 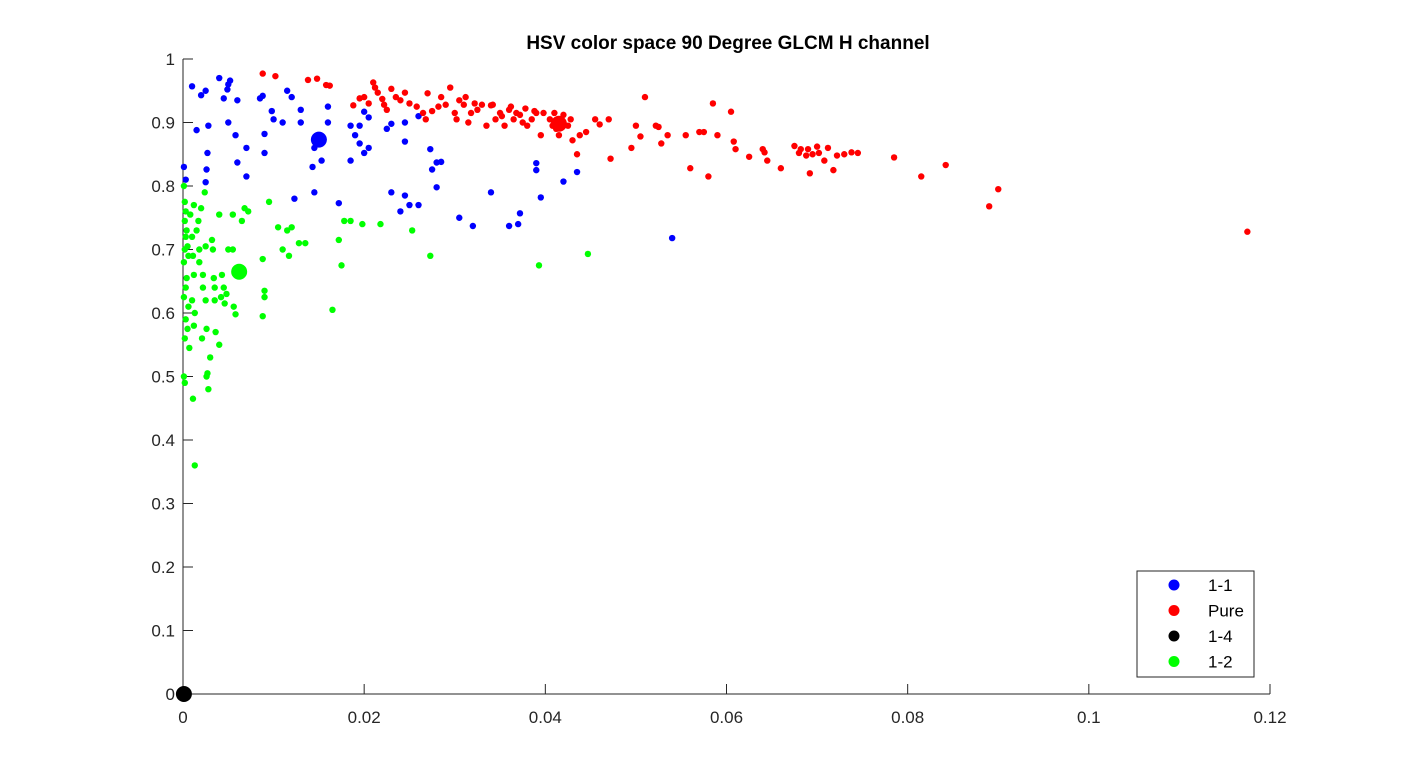 What do you see at coordinates (170, 59) in the screenshot?
I see `y-tick-label: 1` at bounding box center [170, 59].